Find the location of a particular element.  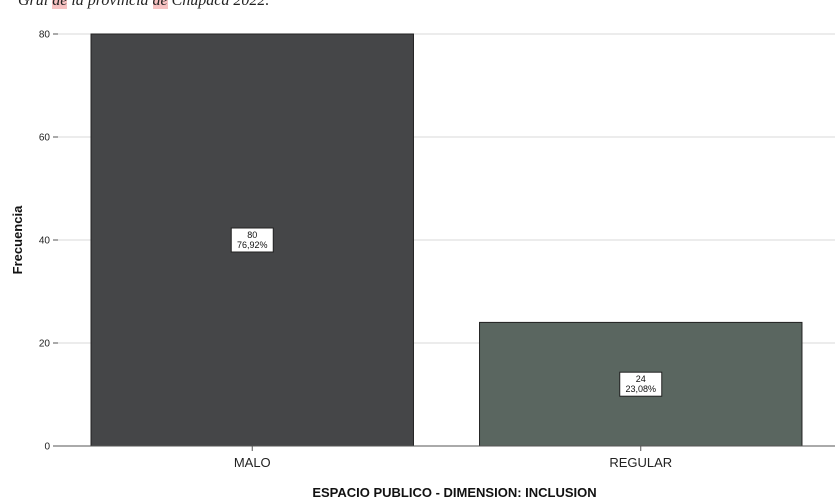

x-axis-ticks: MALO REGULAR is located at coordinates (453, 458).